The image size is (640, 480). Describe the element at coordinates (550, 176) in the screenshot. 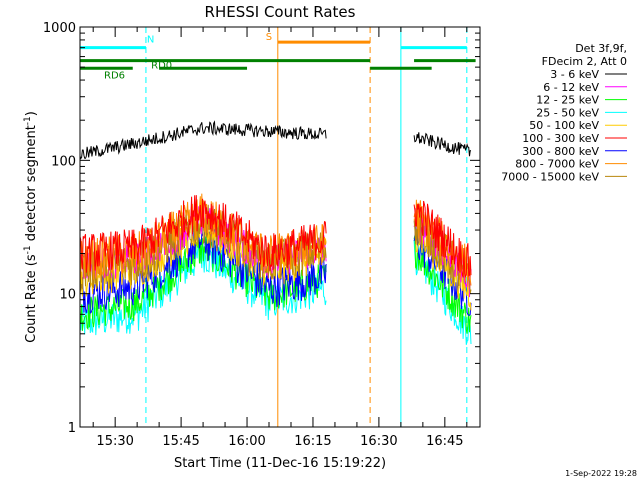

I see `legend-label: 7000 - 15000 keV` at that location.